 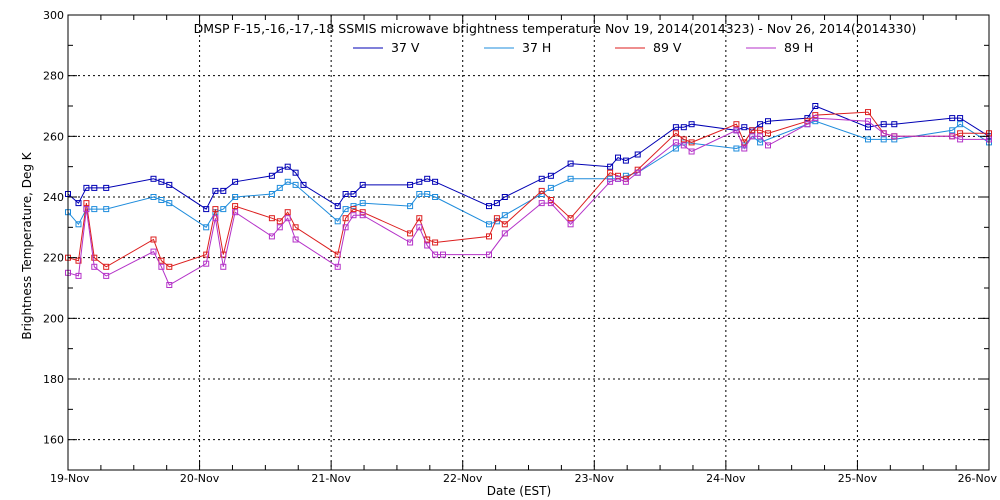 What do you see at coordinates (517, 47) in the screenshot?
I see `legend-item-37h: 37 H` at bounding box center [517, 47].